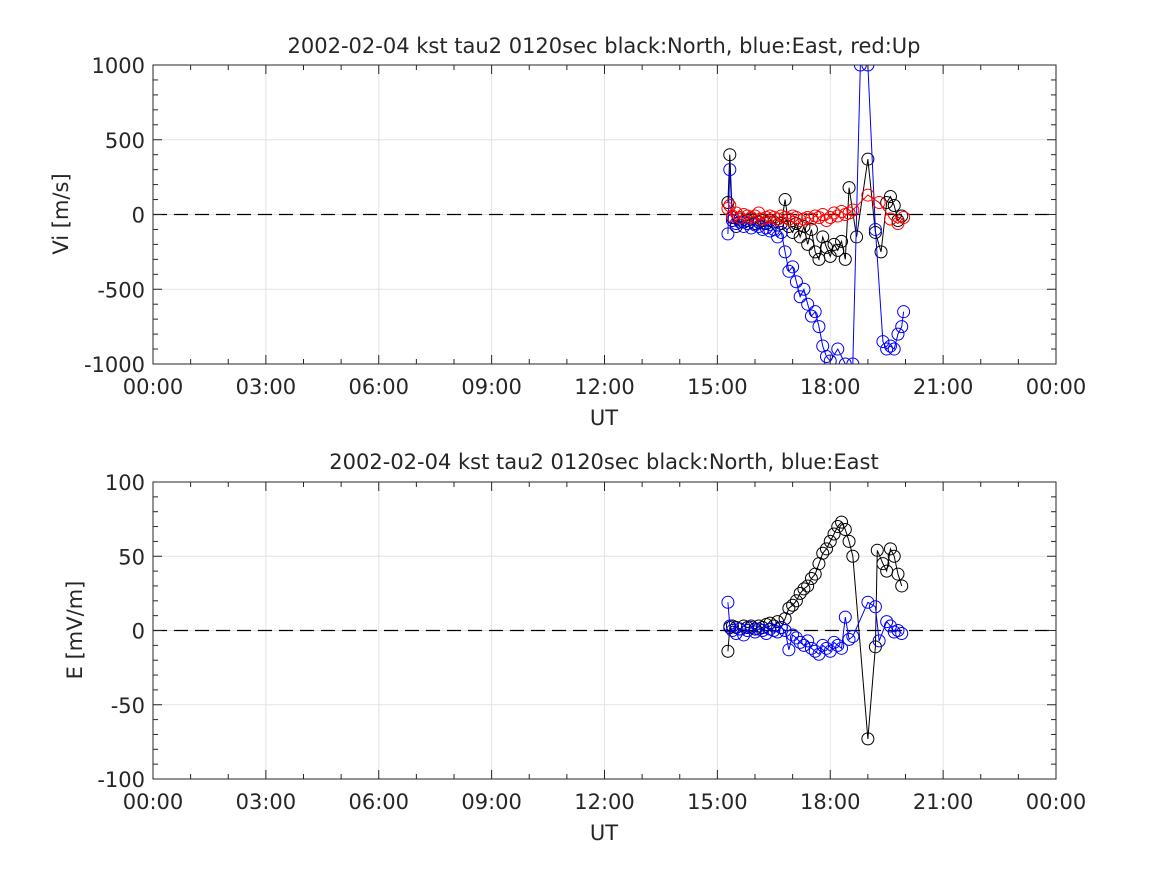 This screenshot has width=1167, height=875. Describe the element at coordinates (266, 802) in the screenshot. I see `efield-xtick-label: 03:00` at that location.